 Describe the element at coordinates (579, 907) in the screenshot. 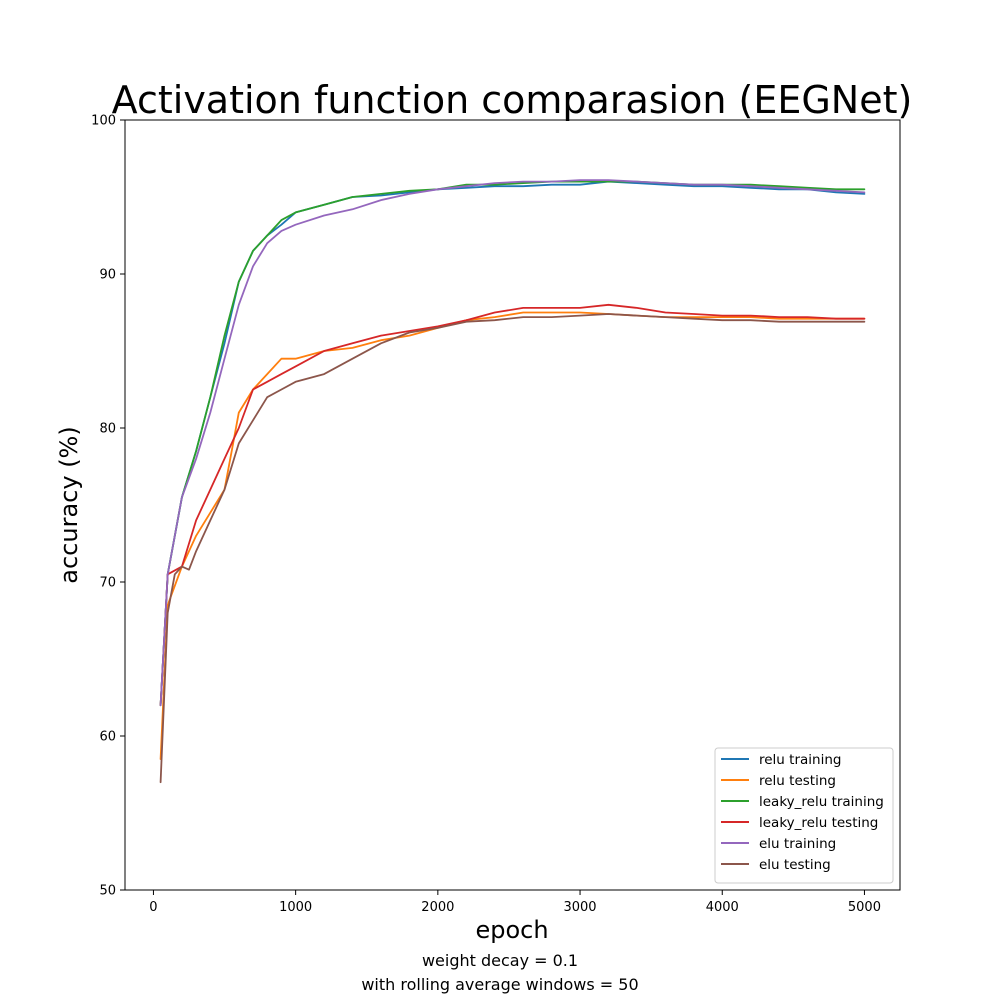

I see `x-tick-label: 3000` at that location.